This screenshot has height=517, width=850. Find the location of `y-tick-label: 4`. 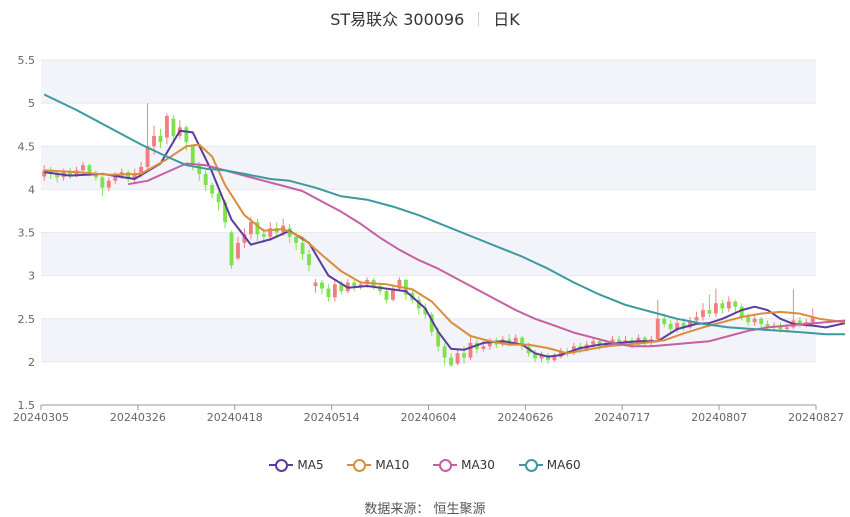

y-tick-label: 4 is located at coordinates (31, 189).